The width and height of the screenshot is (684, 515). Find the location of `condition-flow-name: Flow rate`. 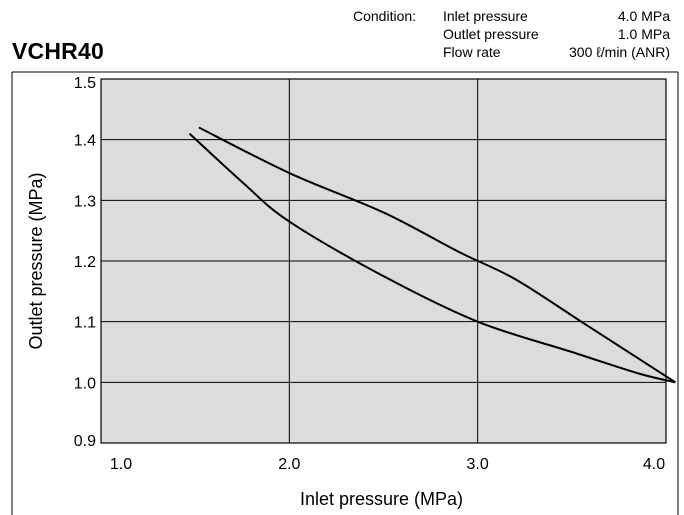

condition-flow-name: Flow rate is located at coordinates (472, 52).